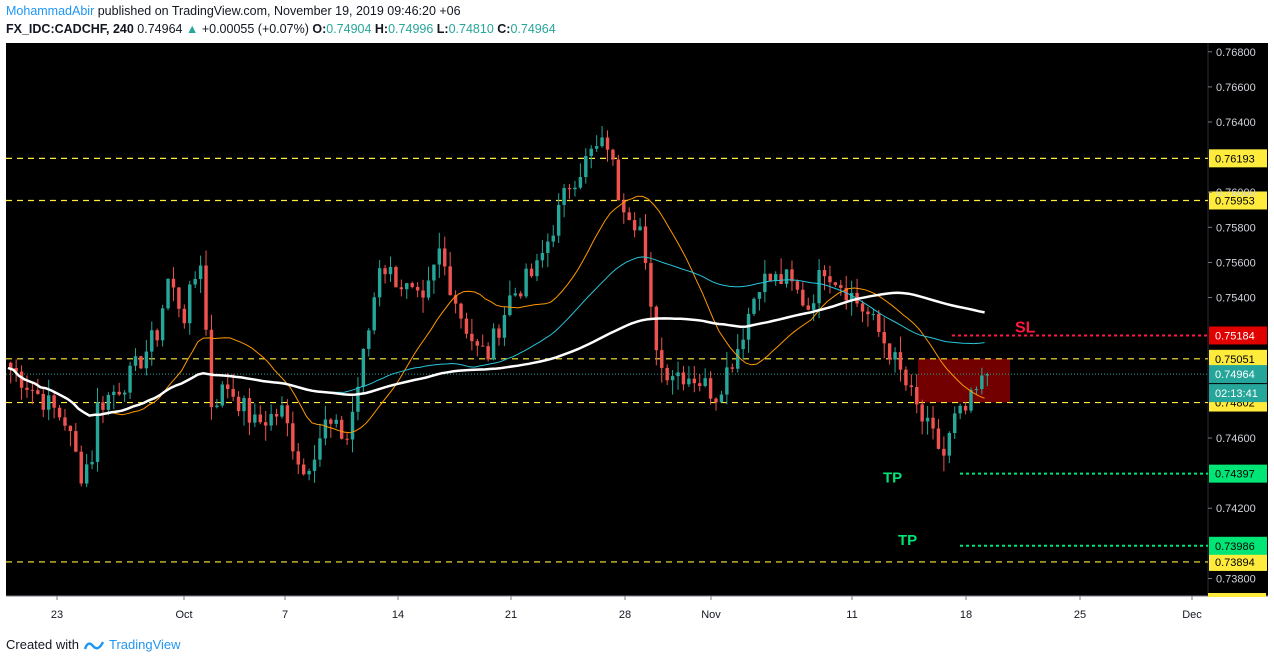 The width and height of the screenshot is (1274, 663). I want to click on time-axis, so click(637, 611).